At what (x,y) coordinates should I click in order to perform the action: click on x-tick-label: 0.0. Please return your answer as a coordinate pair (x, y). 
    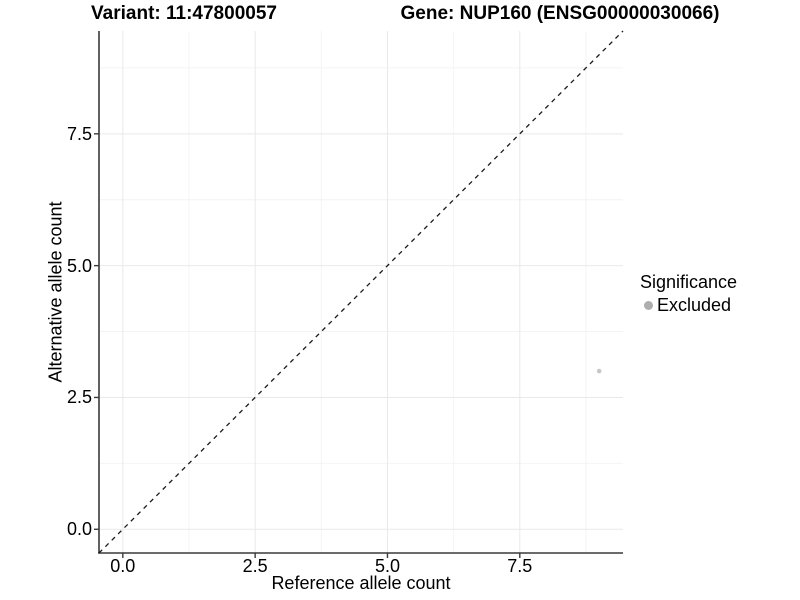
    Looking at the image, I should click on (123, 566).